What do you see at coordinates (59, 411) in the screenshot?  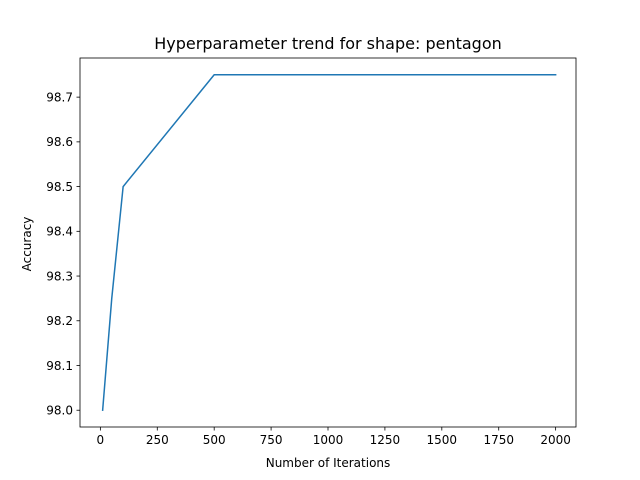 I see `y-tick-label: 98.0` at bounding box center [59, 411].